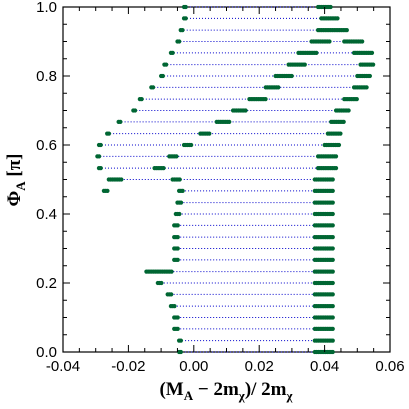 This screenshot has height=409, width=409. What do you see at coordinates (46, 214) in the screenshot?
I see `y-tick-label: 0.4` at bounding box center [46, 214].